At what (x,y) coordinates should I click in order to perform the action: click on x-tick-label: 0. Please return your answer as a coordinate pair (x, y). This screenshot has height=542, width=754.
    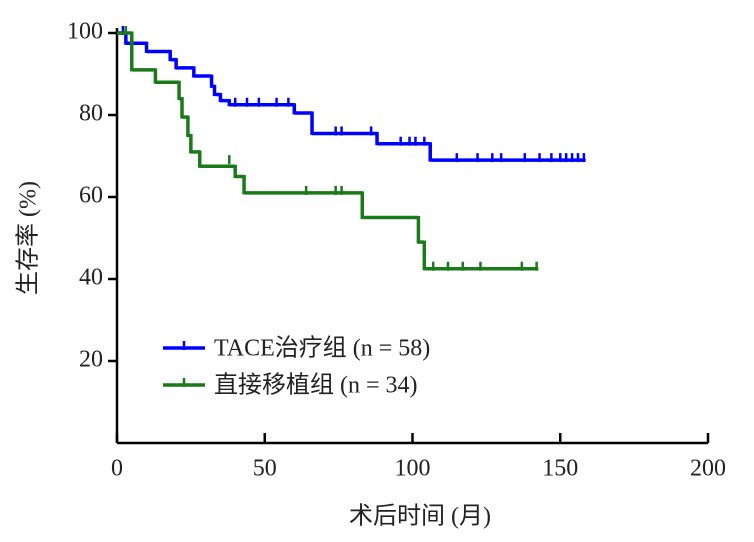
    Looking at the image, I should click on (117, 469).